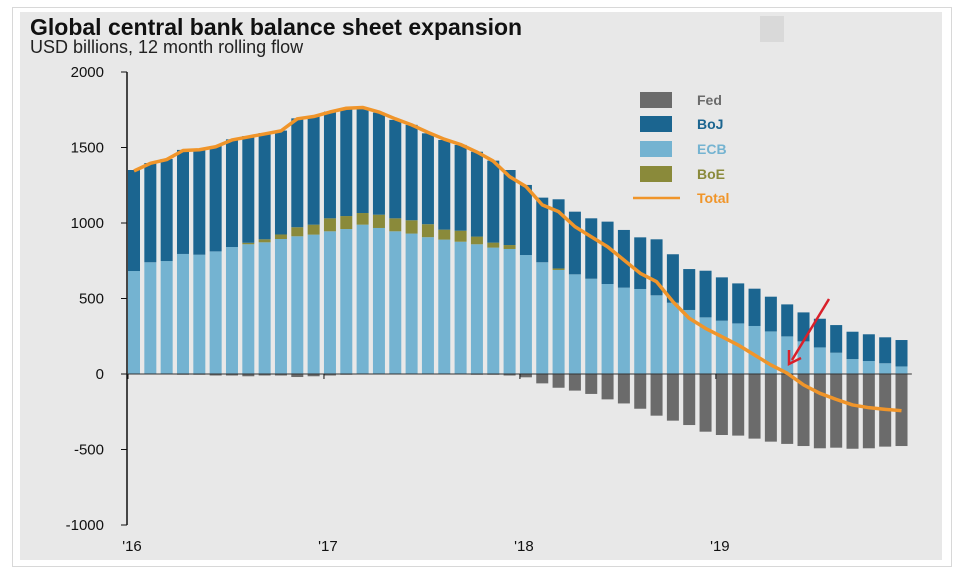  What do you see at coordinates (709, 100) in the screenshot?
I see `legend-label-fed: Fed` at bounding box center [709, 100].